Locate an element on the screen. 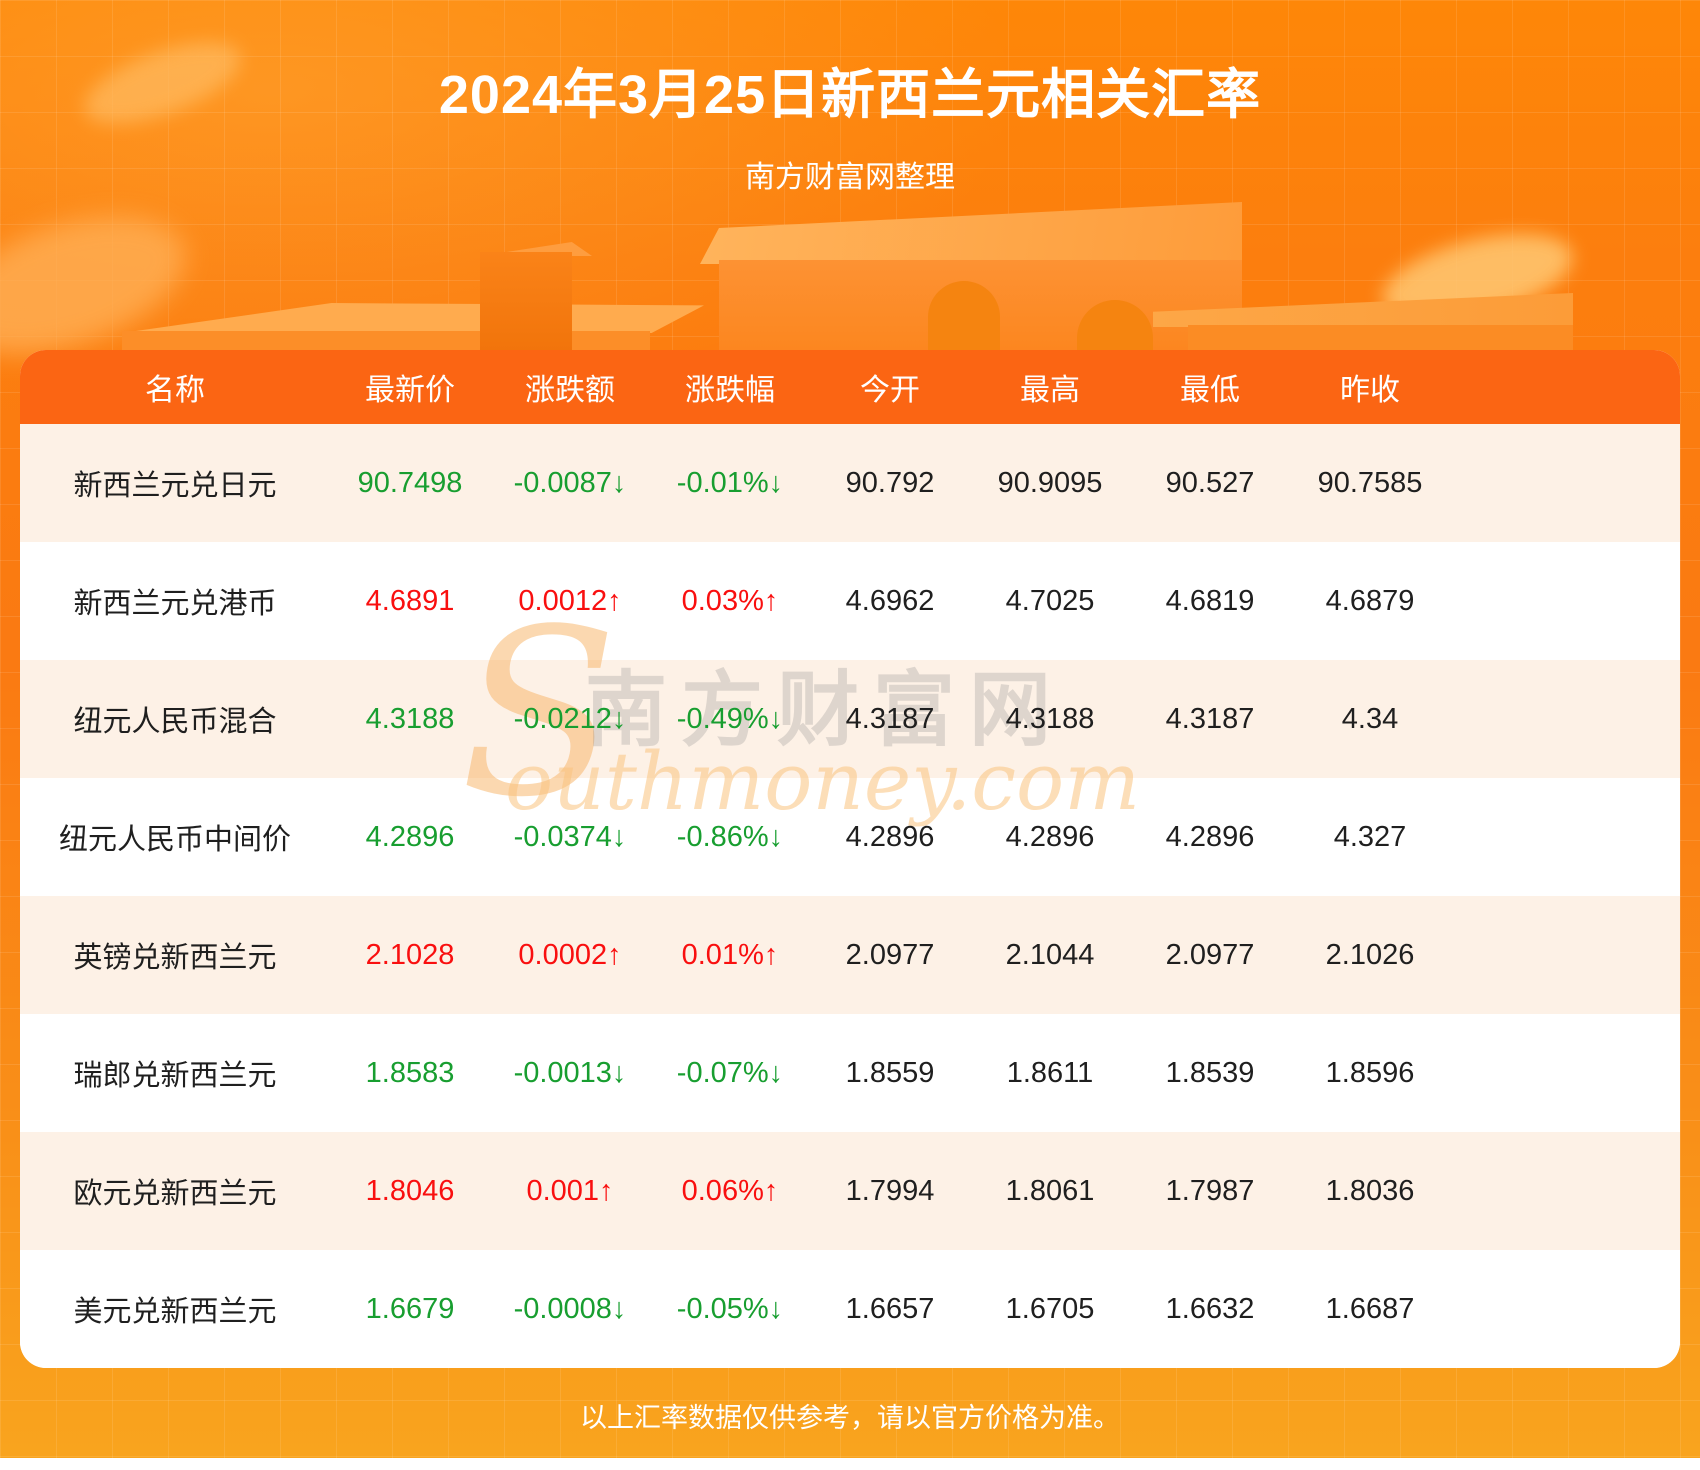  bottom-strip is located at coordinates (850, 1464).